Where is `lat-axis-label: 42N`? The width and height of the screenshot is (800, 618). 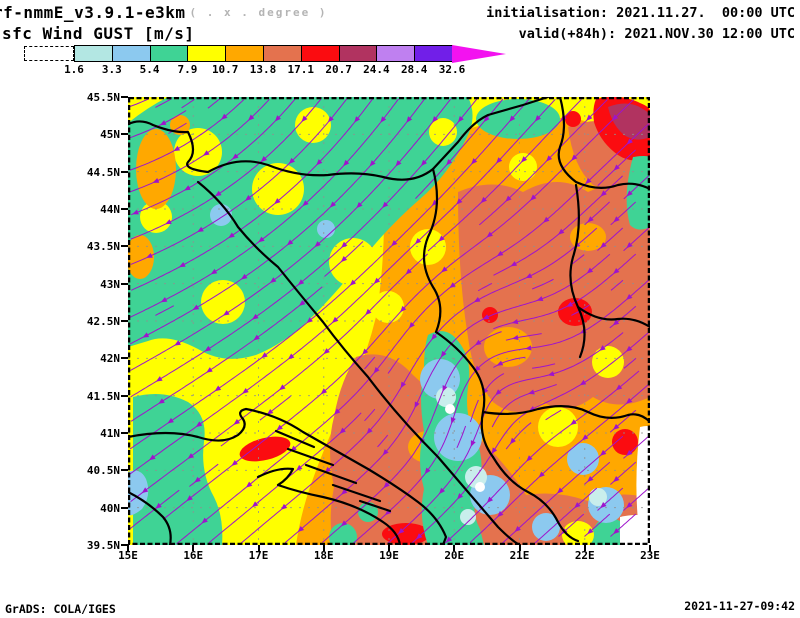
lat-axis-label: 42N is located at coordinates (110, 359).